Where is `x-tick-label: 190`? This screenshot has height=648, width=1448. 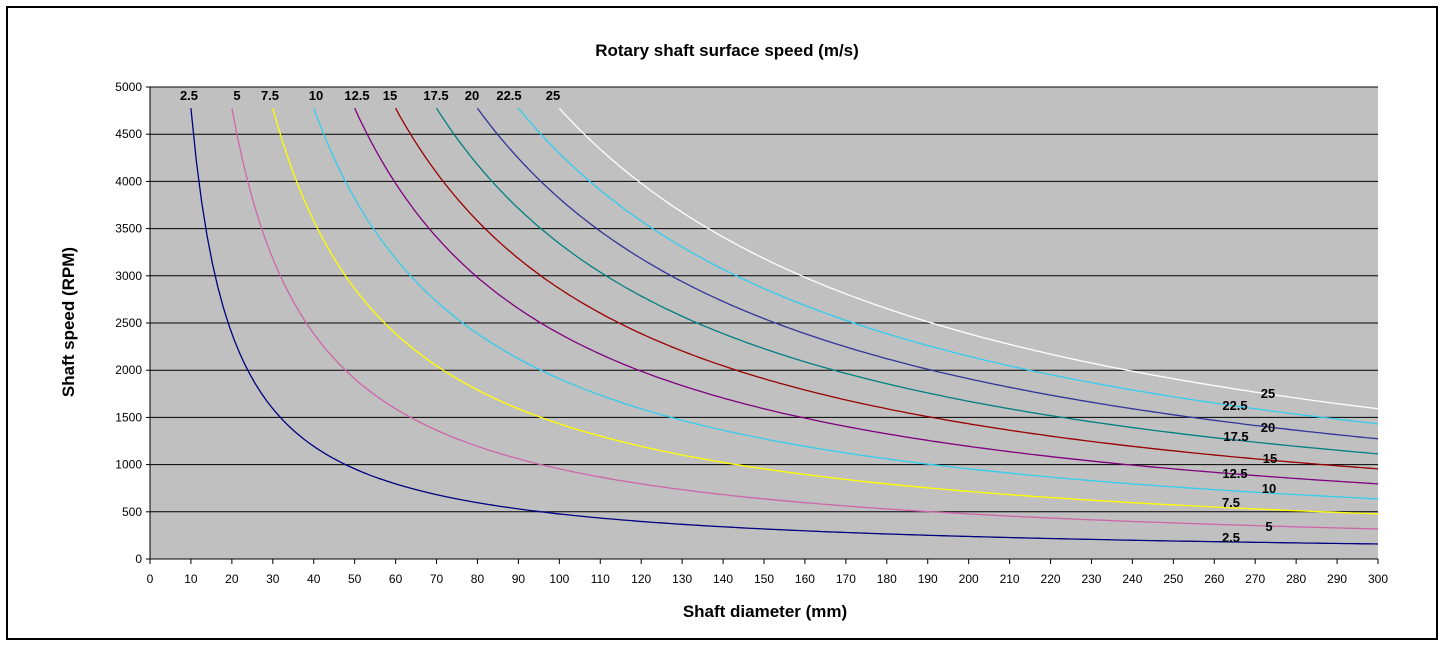 x-tick-label: 190 is located at coordinates (928, 579).